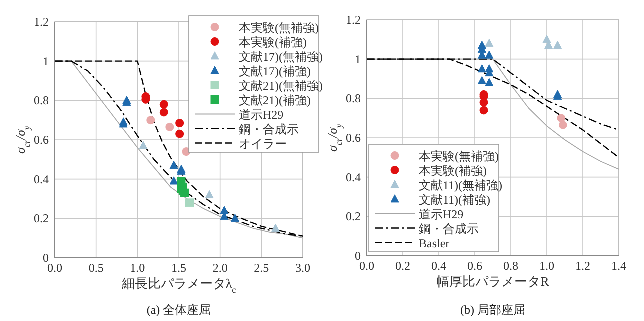 The height and width of the screenshot is (321, 644). What do you see at coordinates (275, 71) in the screenshot?
I see `legend-label: 文献17)(補強)` at bounding box center [275, 71].